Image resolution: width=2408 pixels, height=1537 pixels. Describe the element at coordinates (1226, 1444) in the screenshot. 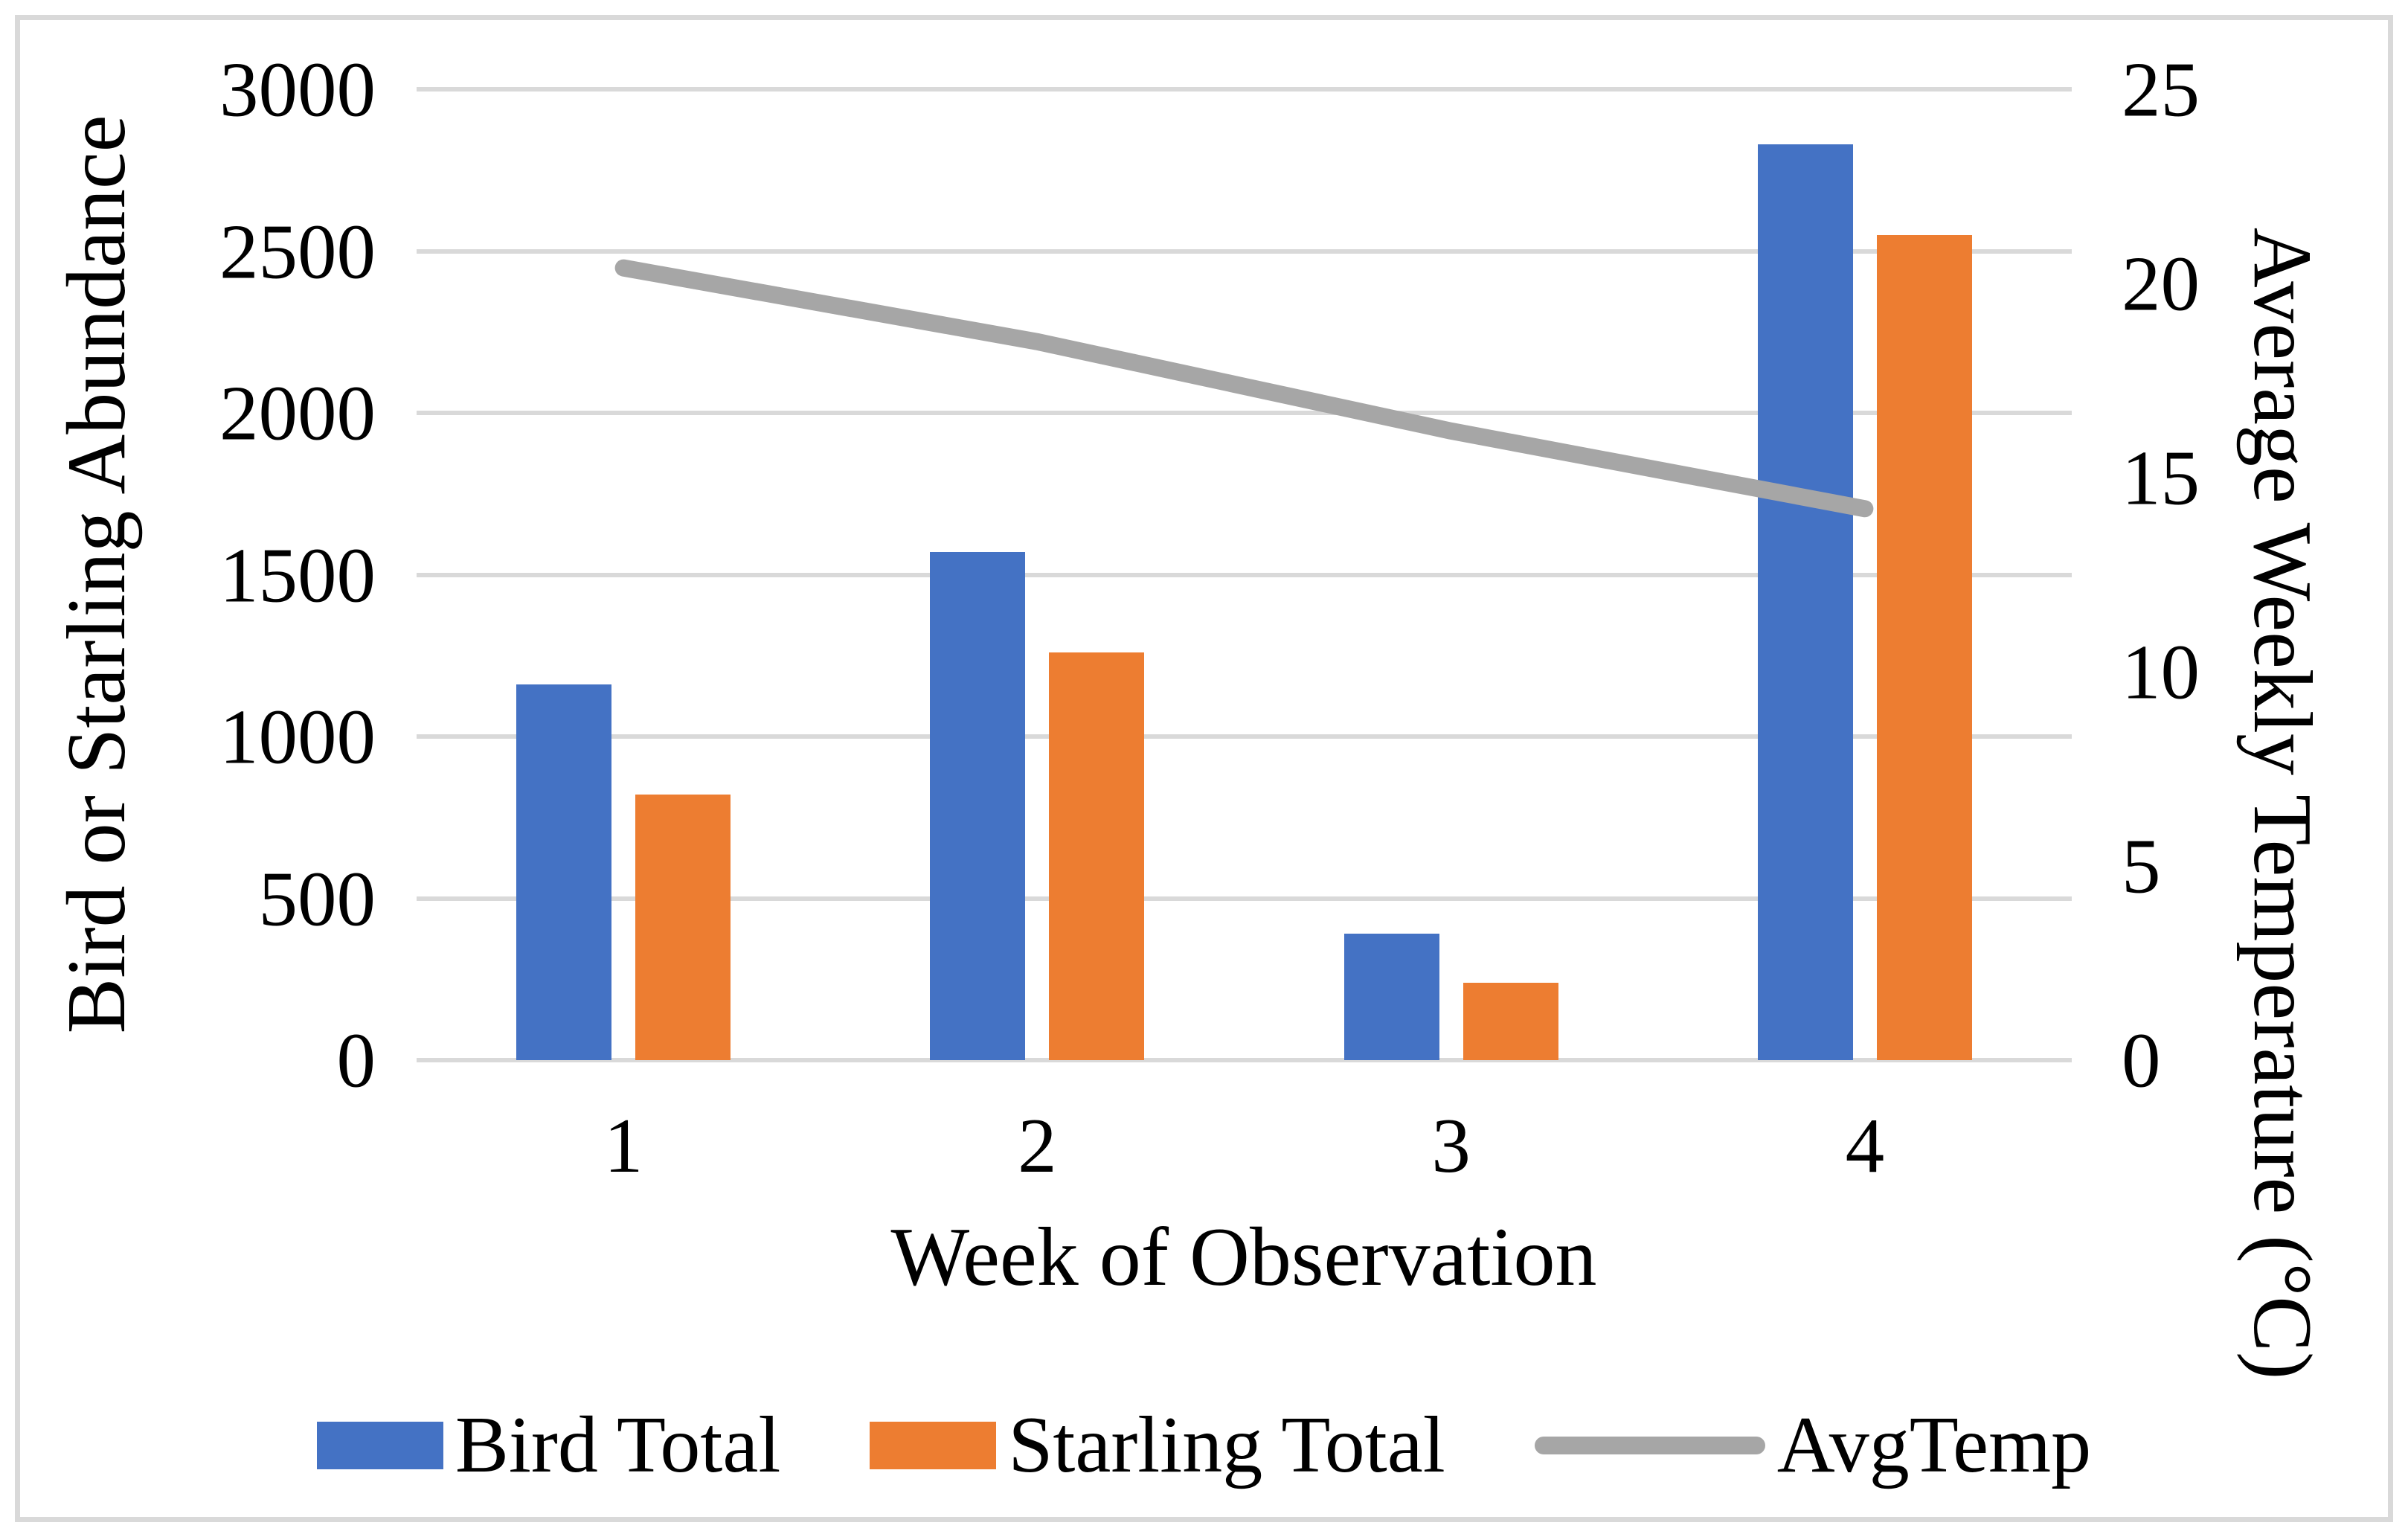

I see `legend-label-starling-total: Starling Total` at that location.